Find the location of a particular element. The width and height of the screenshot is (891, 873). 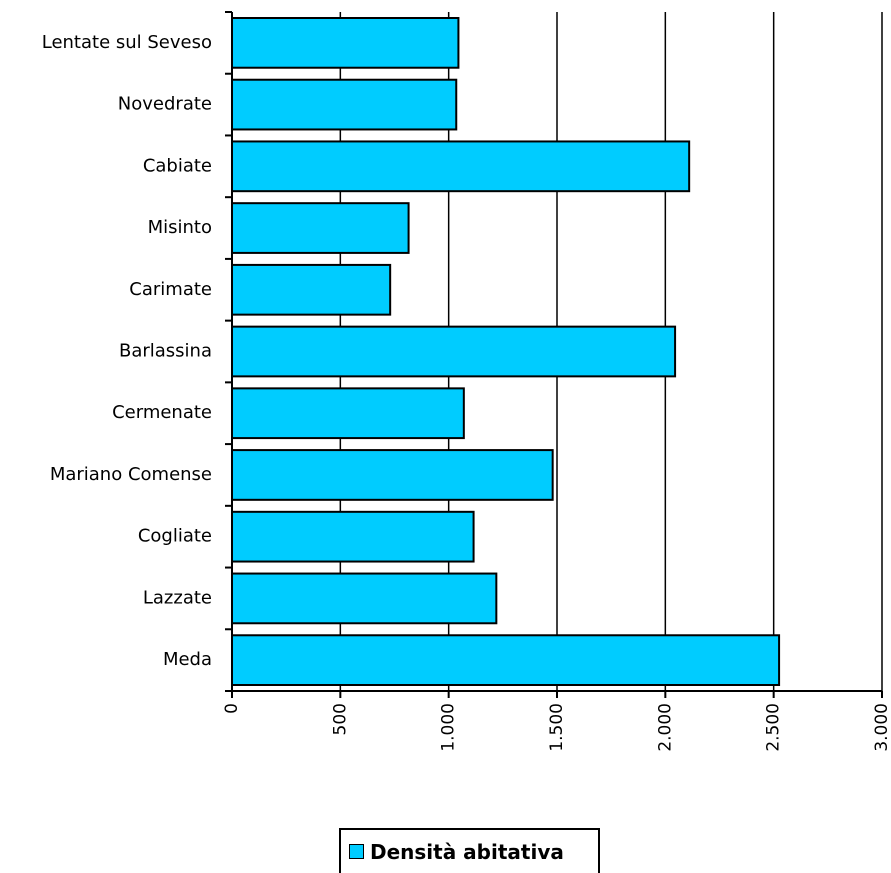

category-label: Lentate sul Seveso is located at coordinates (127, 42).